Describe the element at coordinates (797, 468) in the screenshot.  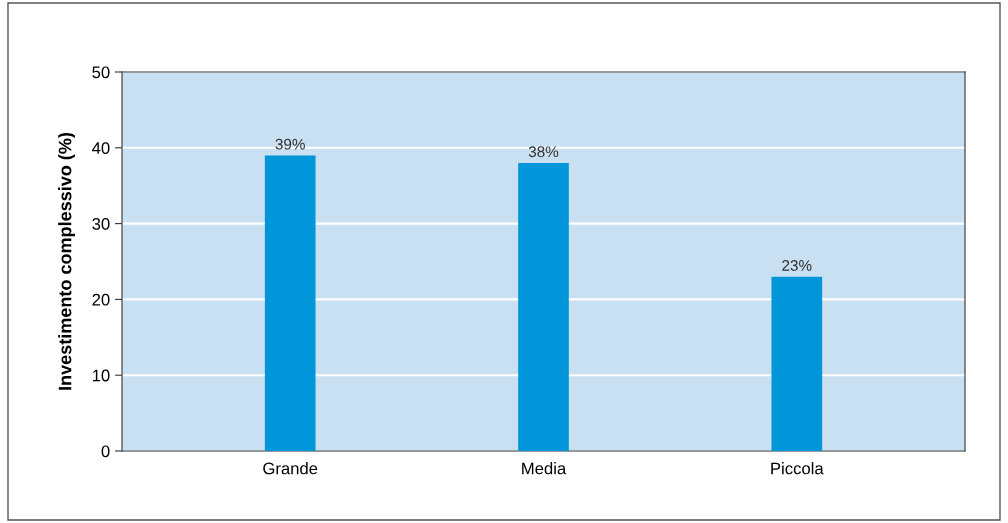
I see `x-tick-label: Piccola` at that location.